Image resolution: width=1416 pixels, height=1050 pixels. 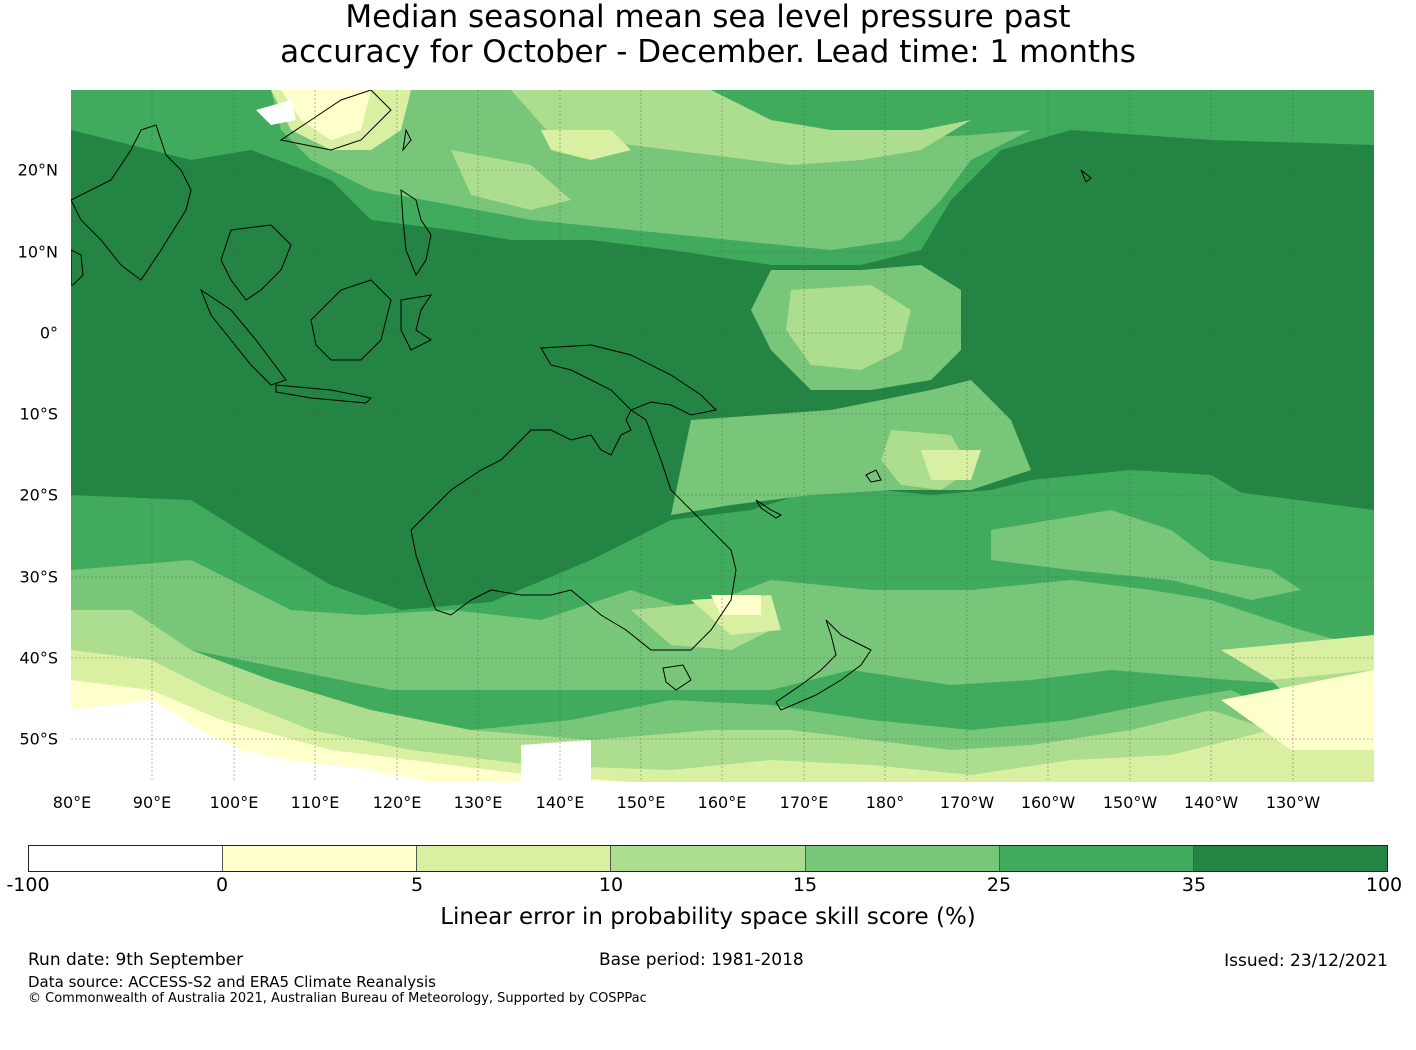 What do you see at coordinates (967, 802) in the screenshot?
I see `lon-label-170w: 170°W` at bounding box center [967, 802].